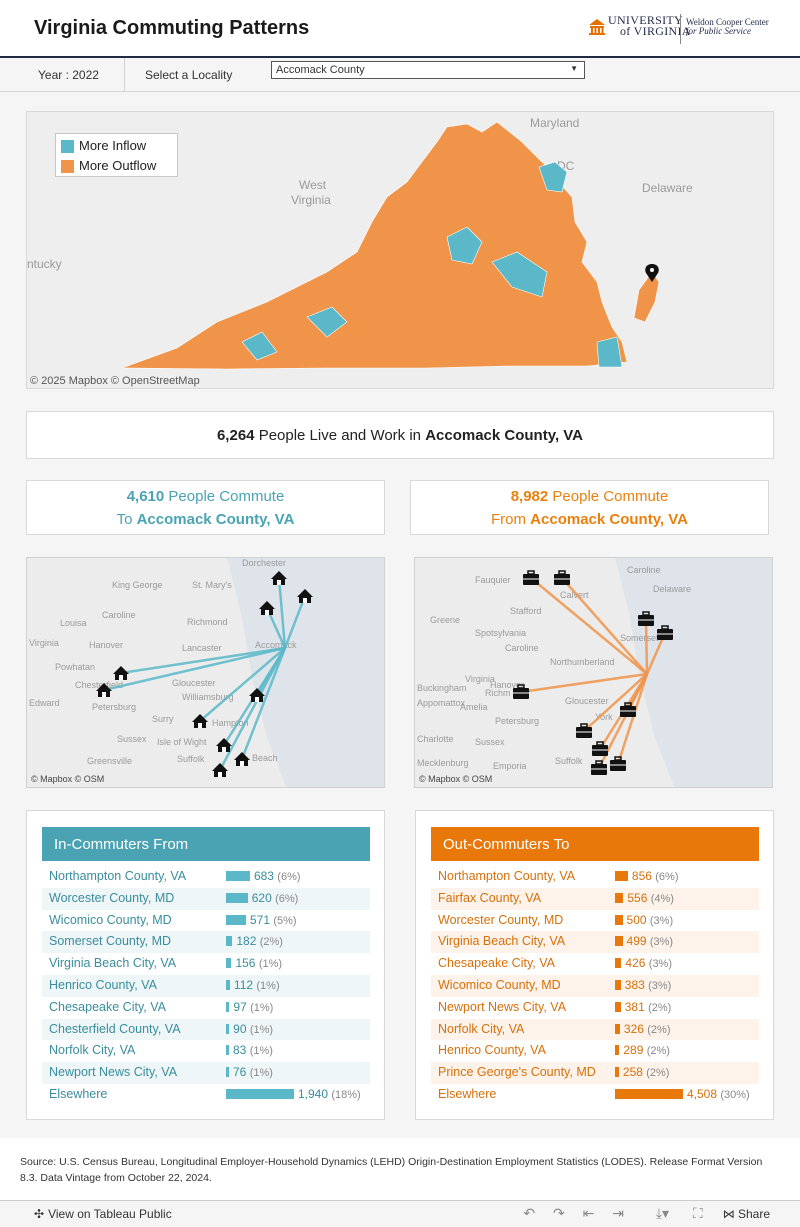 The height and width of the screenshot is (1227, 800). I want to click on table-row: Northampton County, VA 683 (6%), so click(206, 877).